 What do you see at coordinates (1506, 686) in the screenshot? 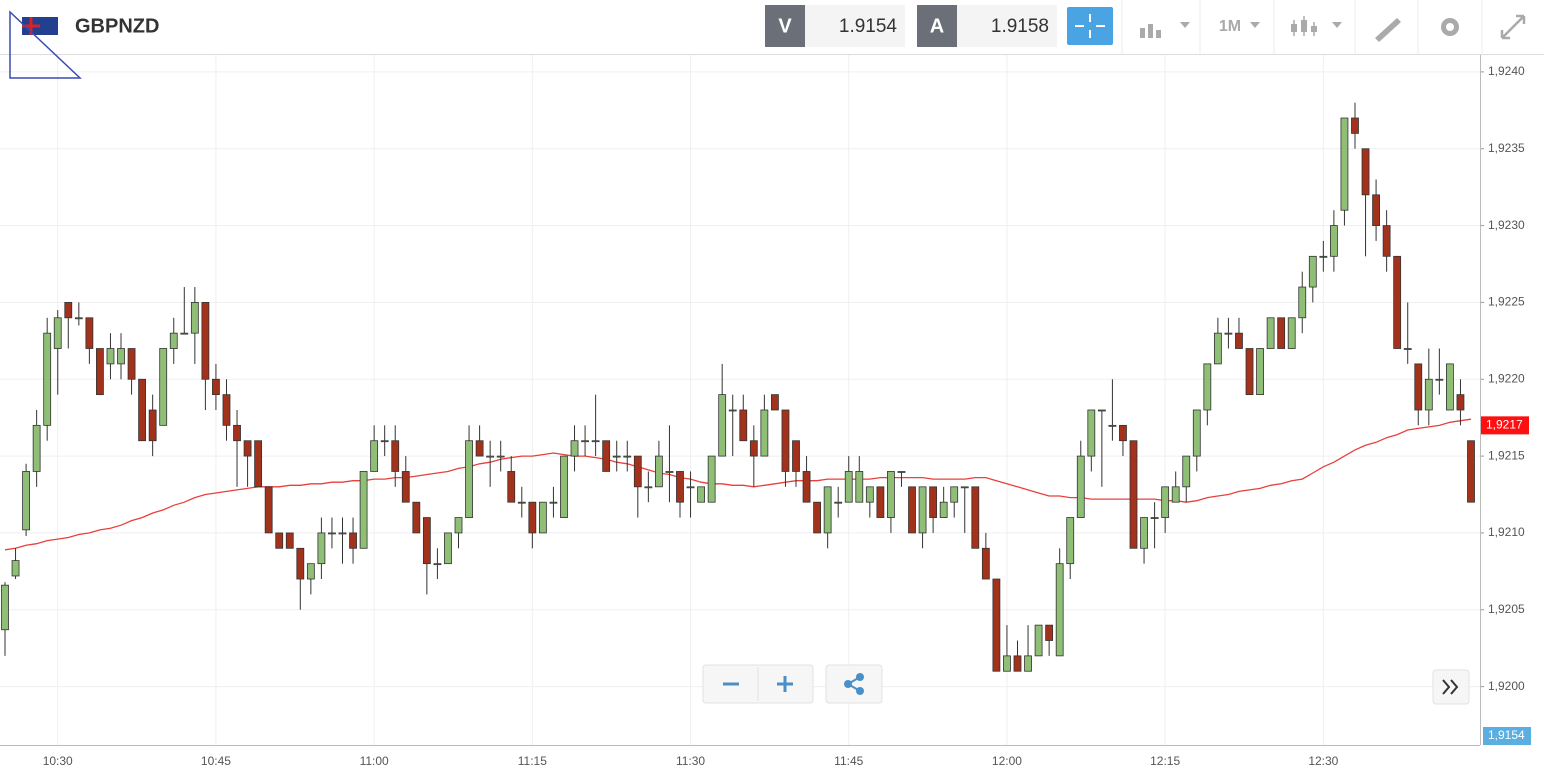
I see `y-tick-label: 1,9200` at bounding box center [1506, 686].